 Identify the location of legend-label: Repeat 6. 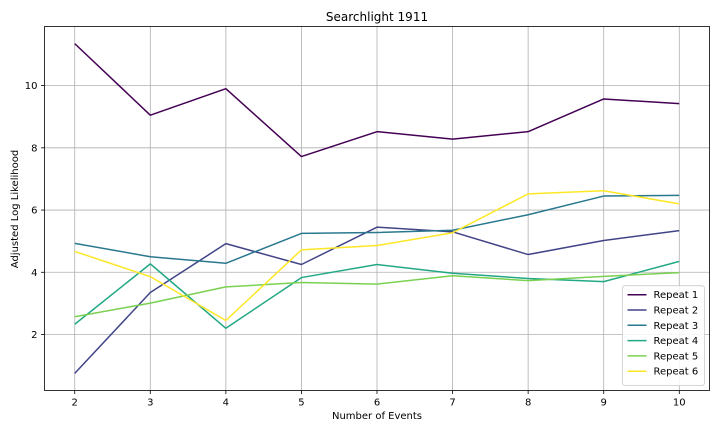
(676, 372).